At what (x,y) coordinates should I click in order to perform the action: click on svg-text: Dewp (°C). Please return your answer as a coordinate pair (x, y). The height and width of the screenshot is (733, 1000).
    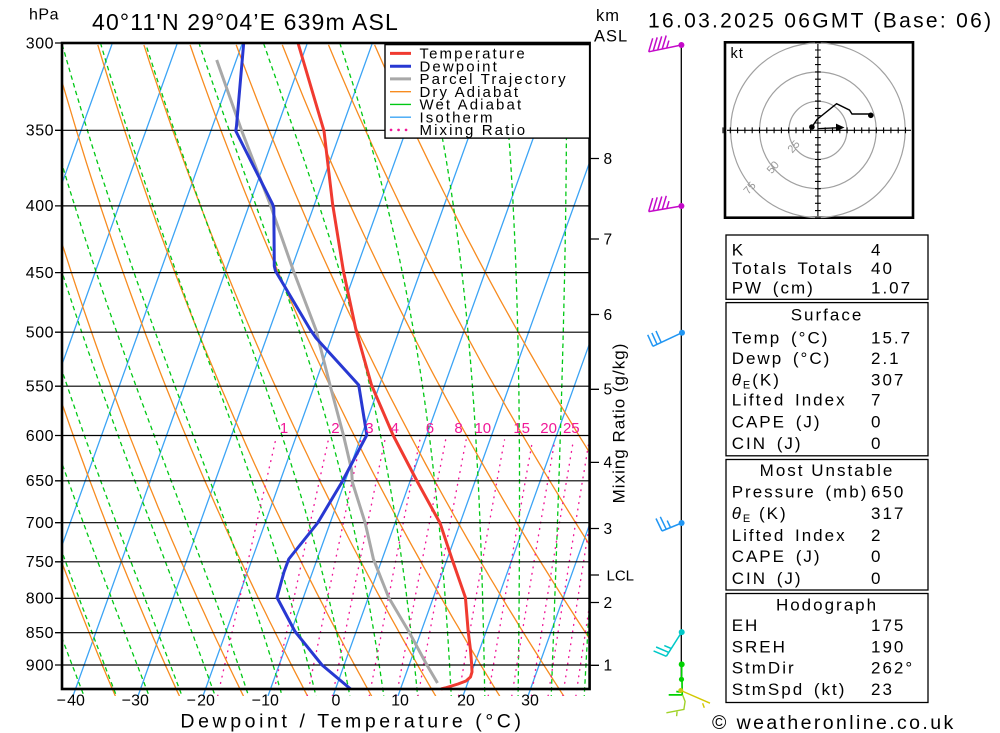
    Looking at the image, I should click on (782, 358).